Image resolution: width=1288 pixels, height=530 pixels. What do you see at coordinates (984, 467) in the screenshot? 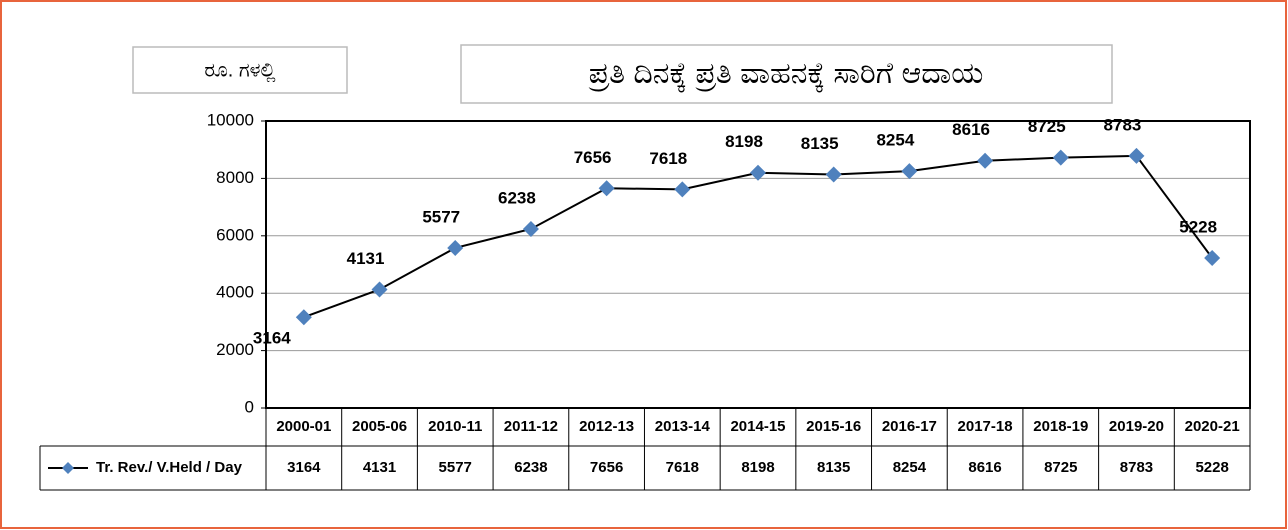
I see `table-value: 8616` at bounding box center [984, 467].